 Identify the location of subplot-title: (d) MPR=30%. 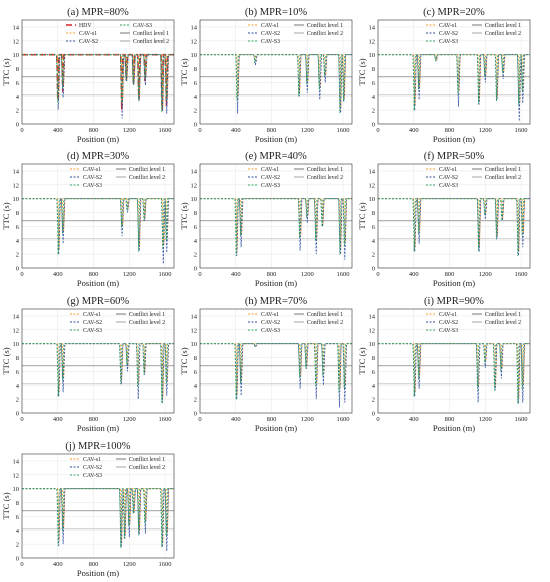
(98, 156).